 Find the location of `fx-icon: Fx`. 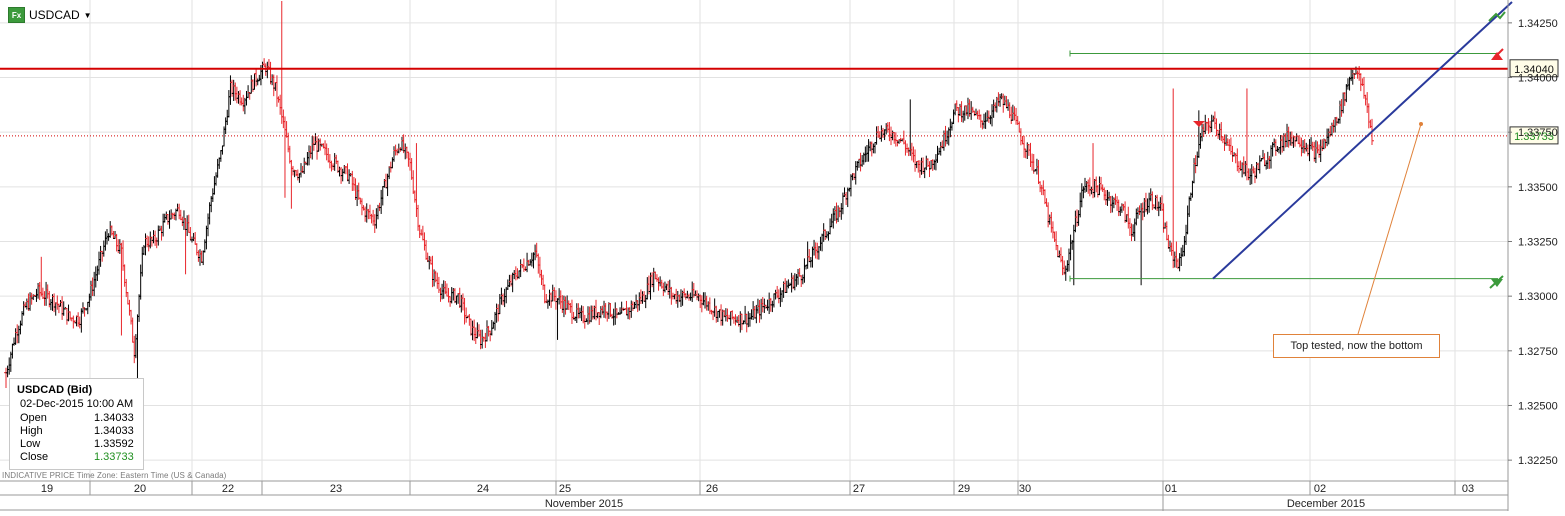

fx-icon: Fx is located at coordinates (16, 15).